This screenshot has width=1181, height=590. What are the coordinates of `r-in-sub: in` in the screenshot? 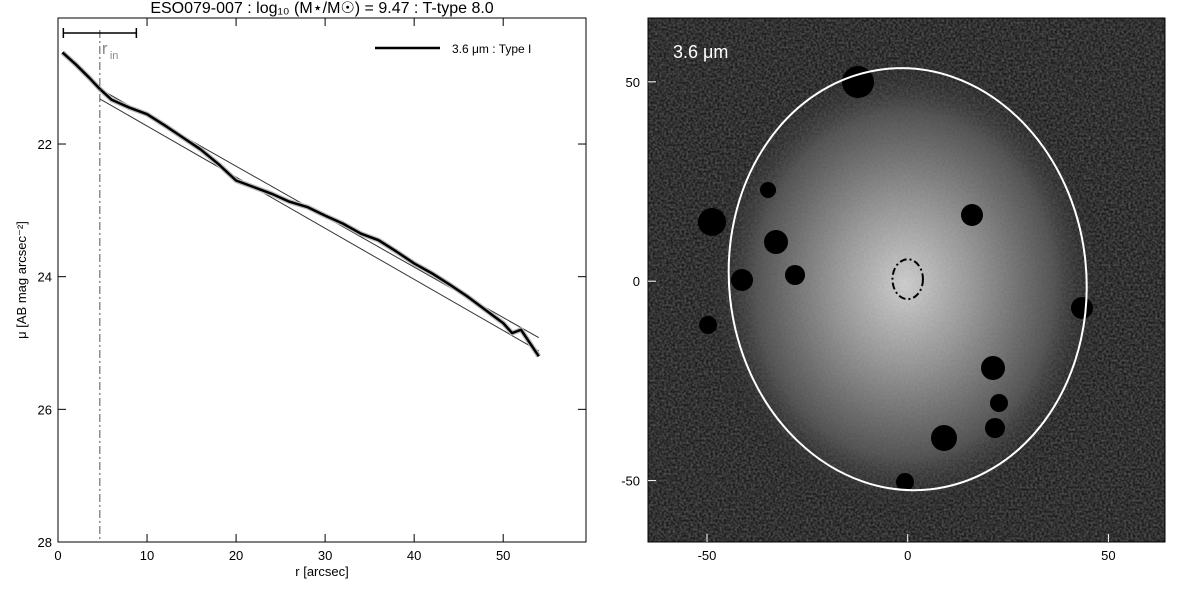 It's located at (114, 56).